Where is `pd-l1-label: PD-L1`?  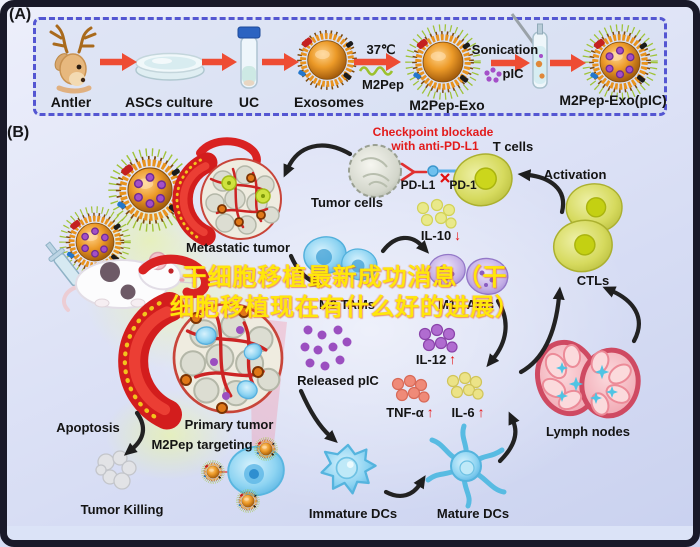
pd-l1-label: PD-L1 is located at coordinates (418, 185).